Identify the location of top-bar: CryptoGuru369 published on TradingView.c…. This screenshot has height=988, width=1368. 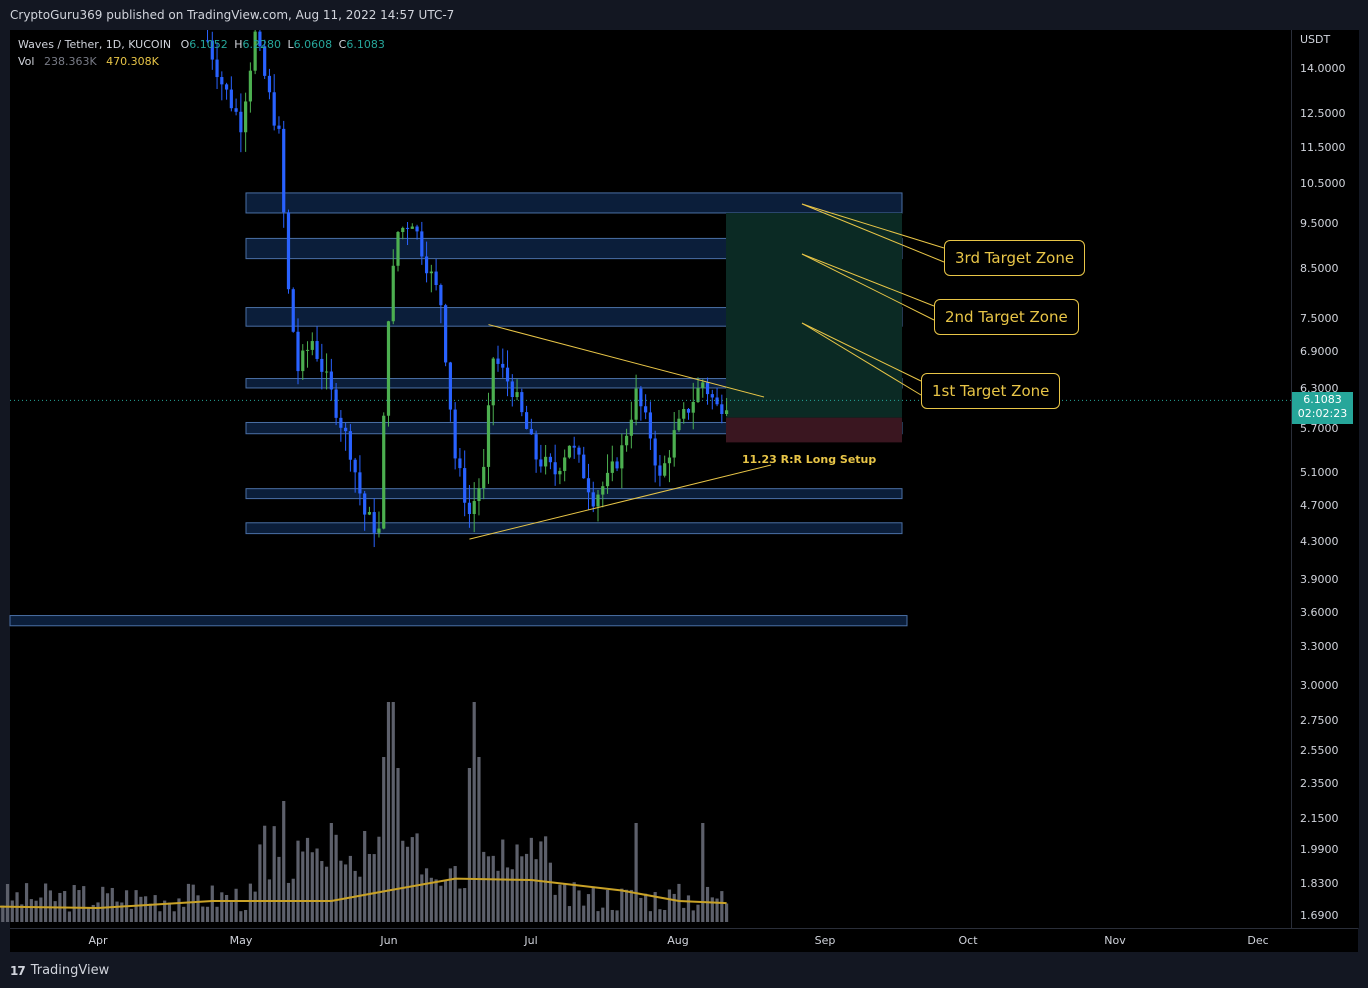
(684, 15).